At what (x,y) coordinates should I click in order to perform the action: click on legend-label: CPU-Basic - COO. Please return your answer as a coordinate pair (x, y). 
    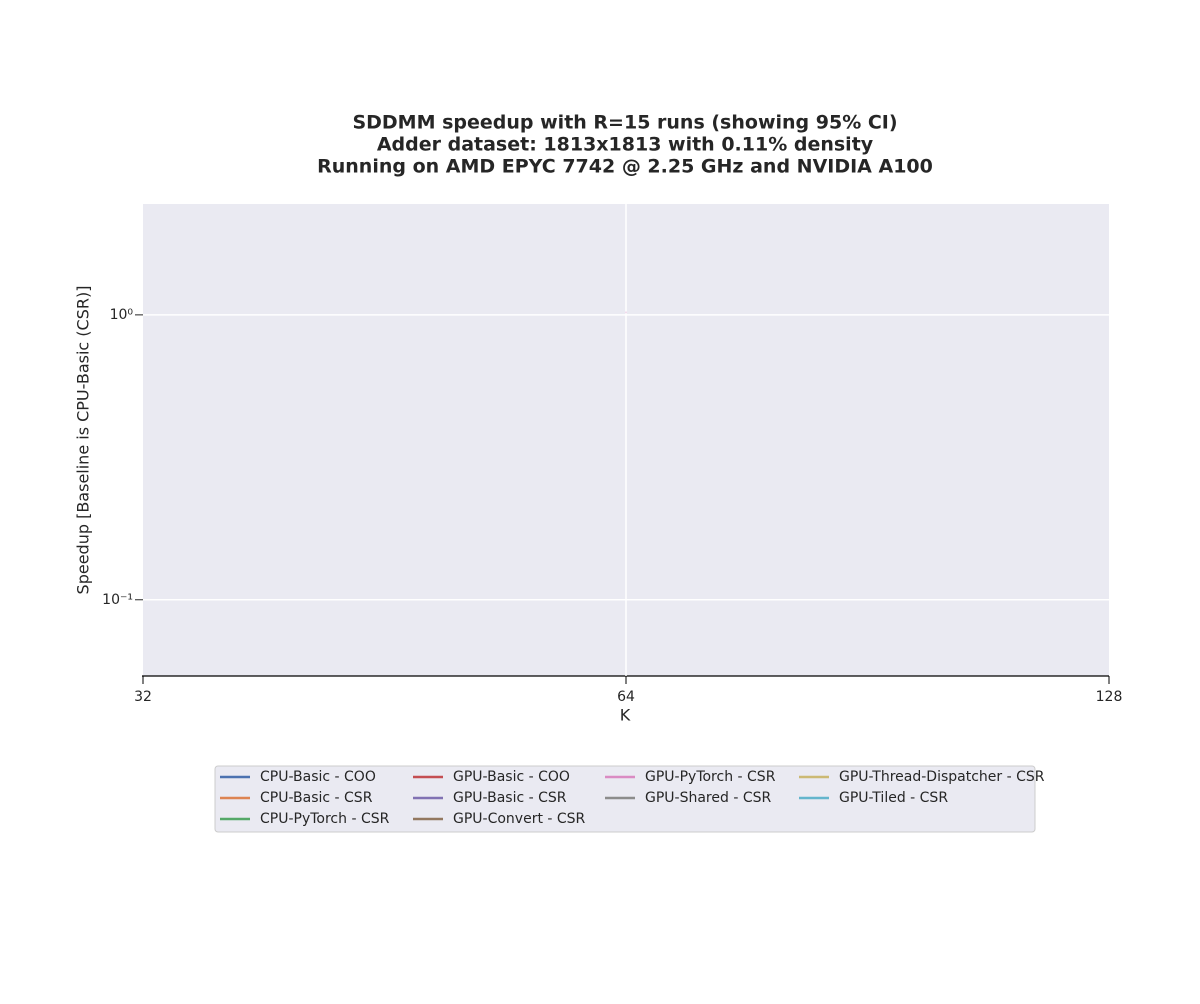
    Looking at the image, I should click on (318, 777).